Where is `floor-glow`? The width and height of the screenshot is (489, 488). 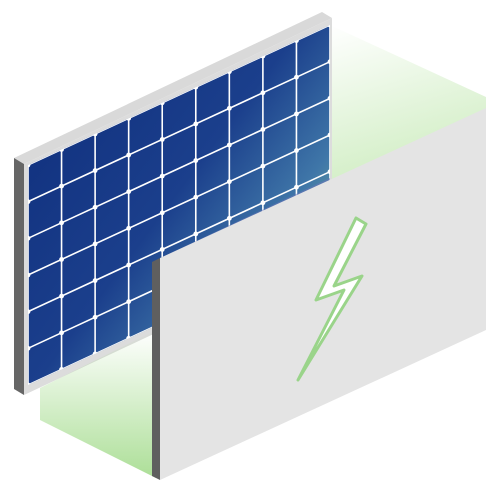 floor-glow is located at coordinates (98, 404).